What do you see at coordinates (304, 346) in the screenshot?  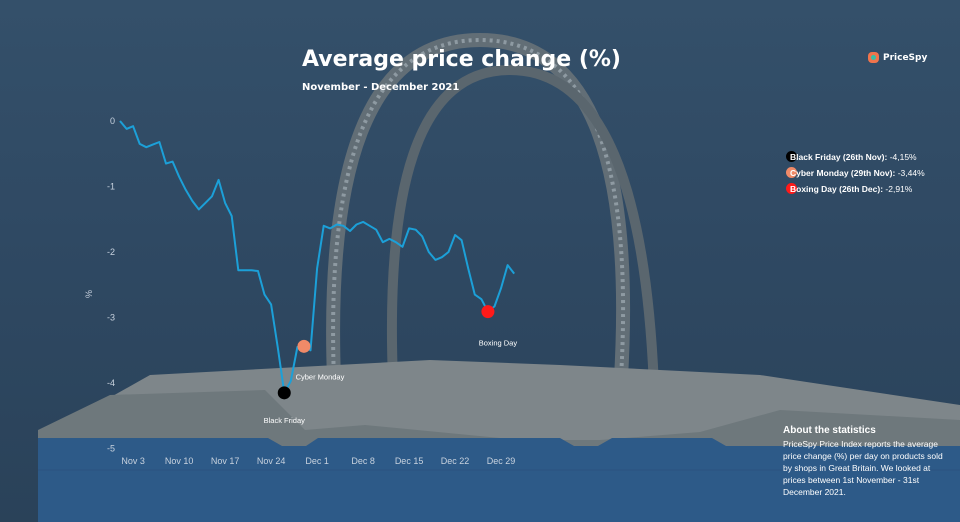 I see `marker-cyber-monday` at bounding box center [304, 346].